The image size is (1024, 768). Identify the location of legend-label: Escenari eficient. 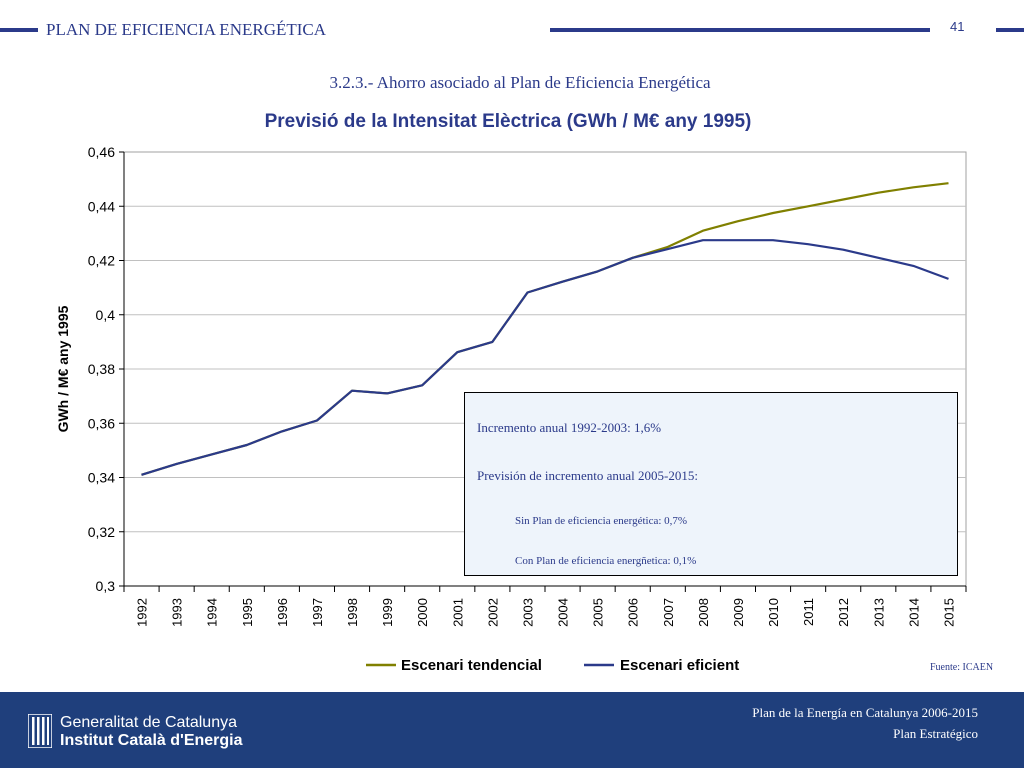
(679, 665).